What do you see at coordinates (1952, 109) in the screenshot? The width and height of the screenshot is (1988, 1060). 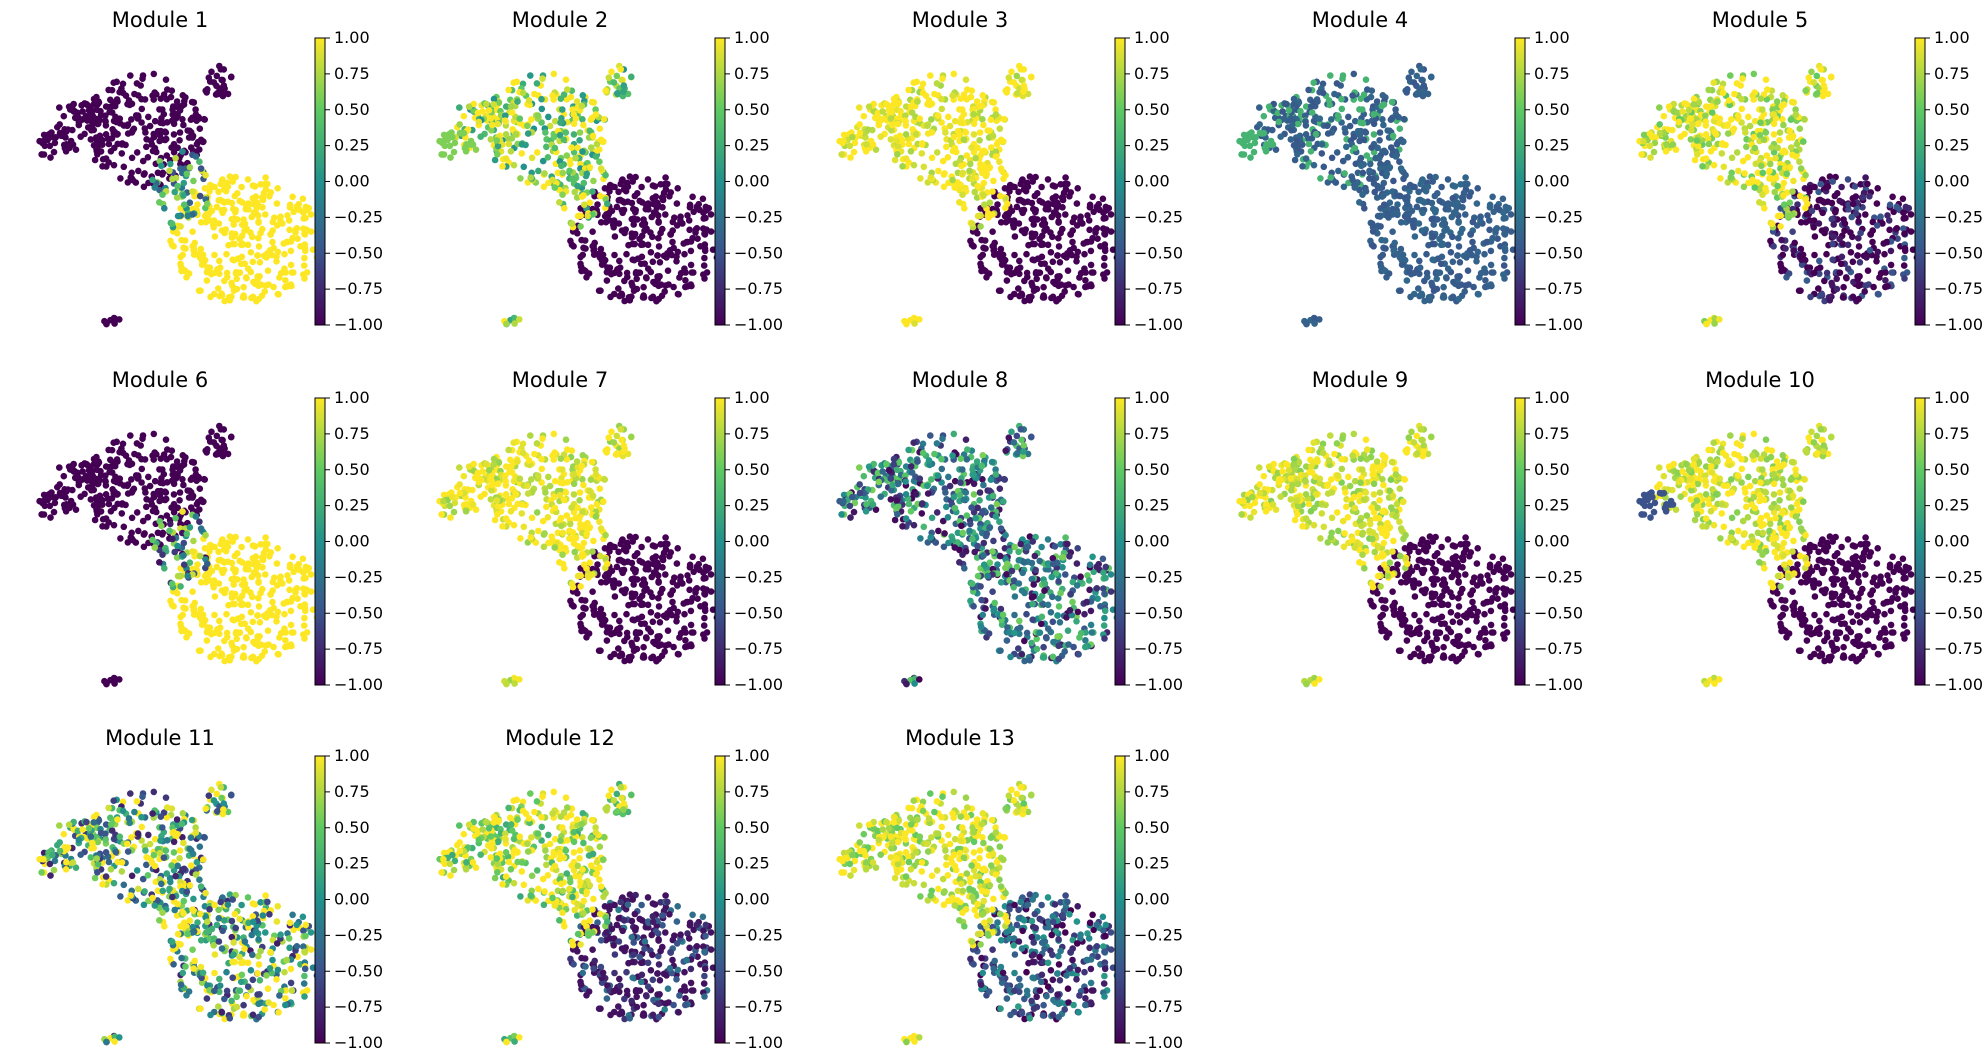 I see `colorbar-tick-label: 0.50` at bounding box center [1952, 109].